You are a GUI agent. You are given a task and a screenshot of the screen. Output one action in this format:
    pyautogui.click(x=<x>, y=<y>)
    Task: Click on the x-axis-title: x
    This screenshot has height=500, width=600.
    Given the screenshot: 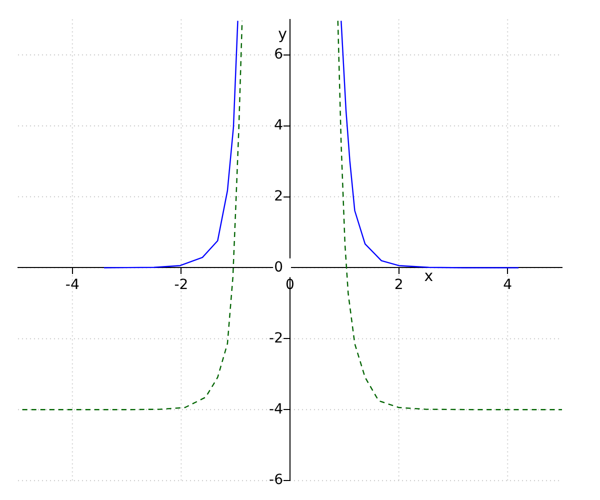 What is the action you would take?
    pyautogui.click(x=429, y=276)
    